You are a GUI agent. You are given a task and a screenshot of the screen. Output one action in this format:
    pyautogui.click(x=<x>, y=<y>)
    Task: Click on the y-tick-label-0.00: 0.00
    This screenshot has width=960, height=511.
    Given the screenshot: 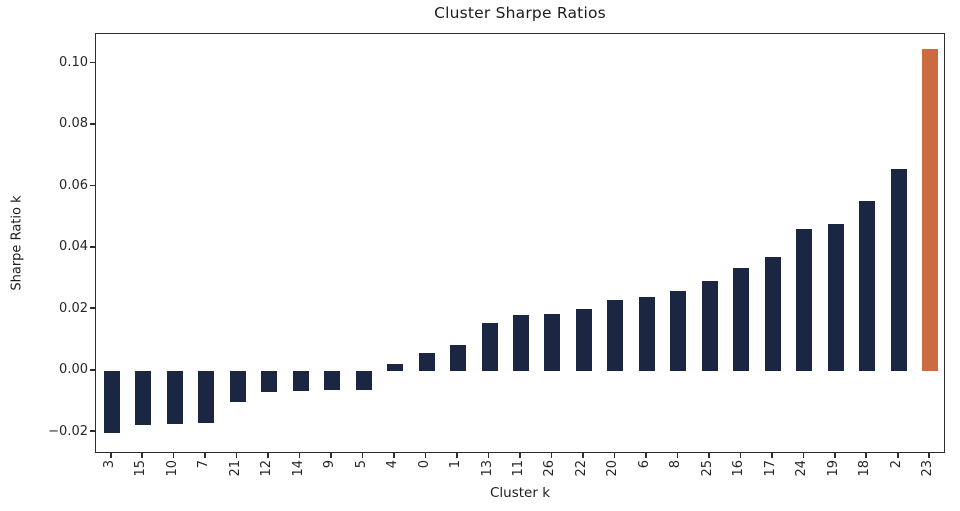 What is the action you would take?
    pyautogui.click(x=73, y=370)
    